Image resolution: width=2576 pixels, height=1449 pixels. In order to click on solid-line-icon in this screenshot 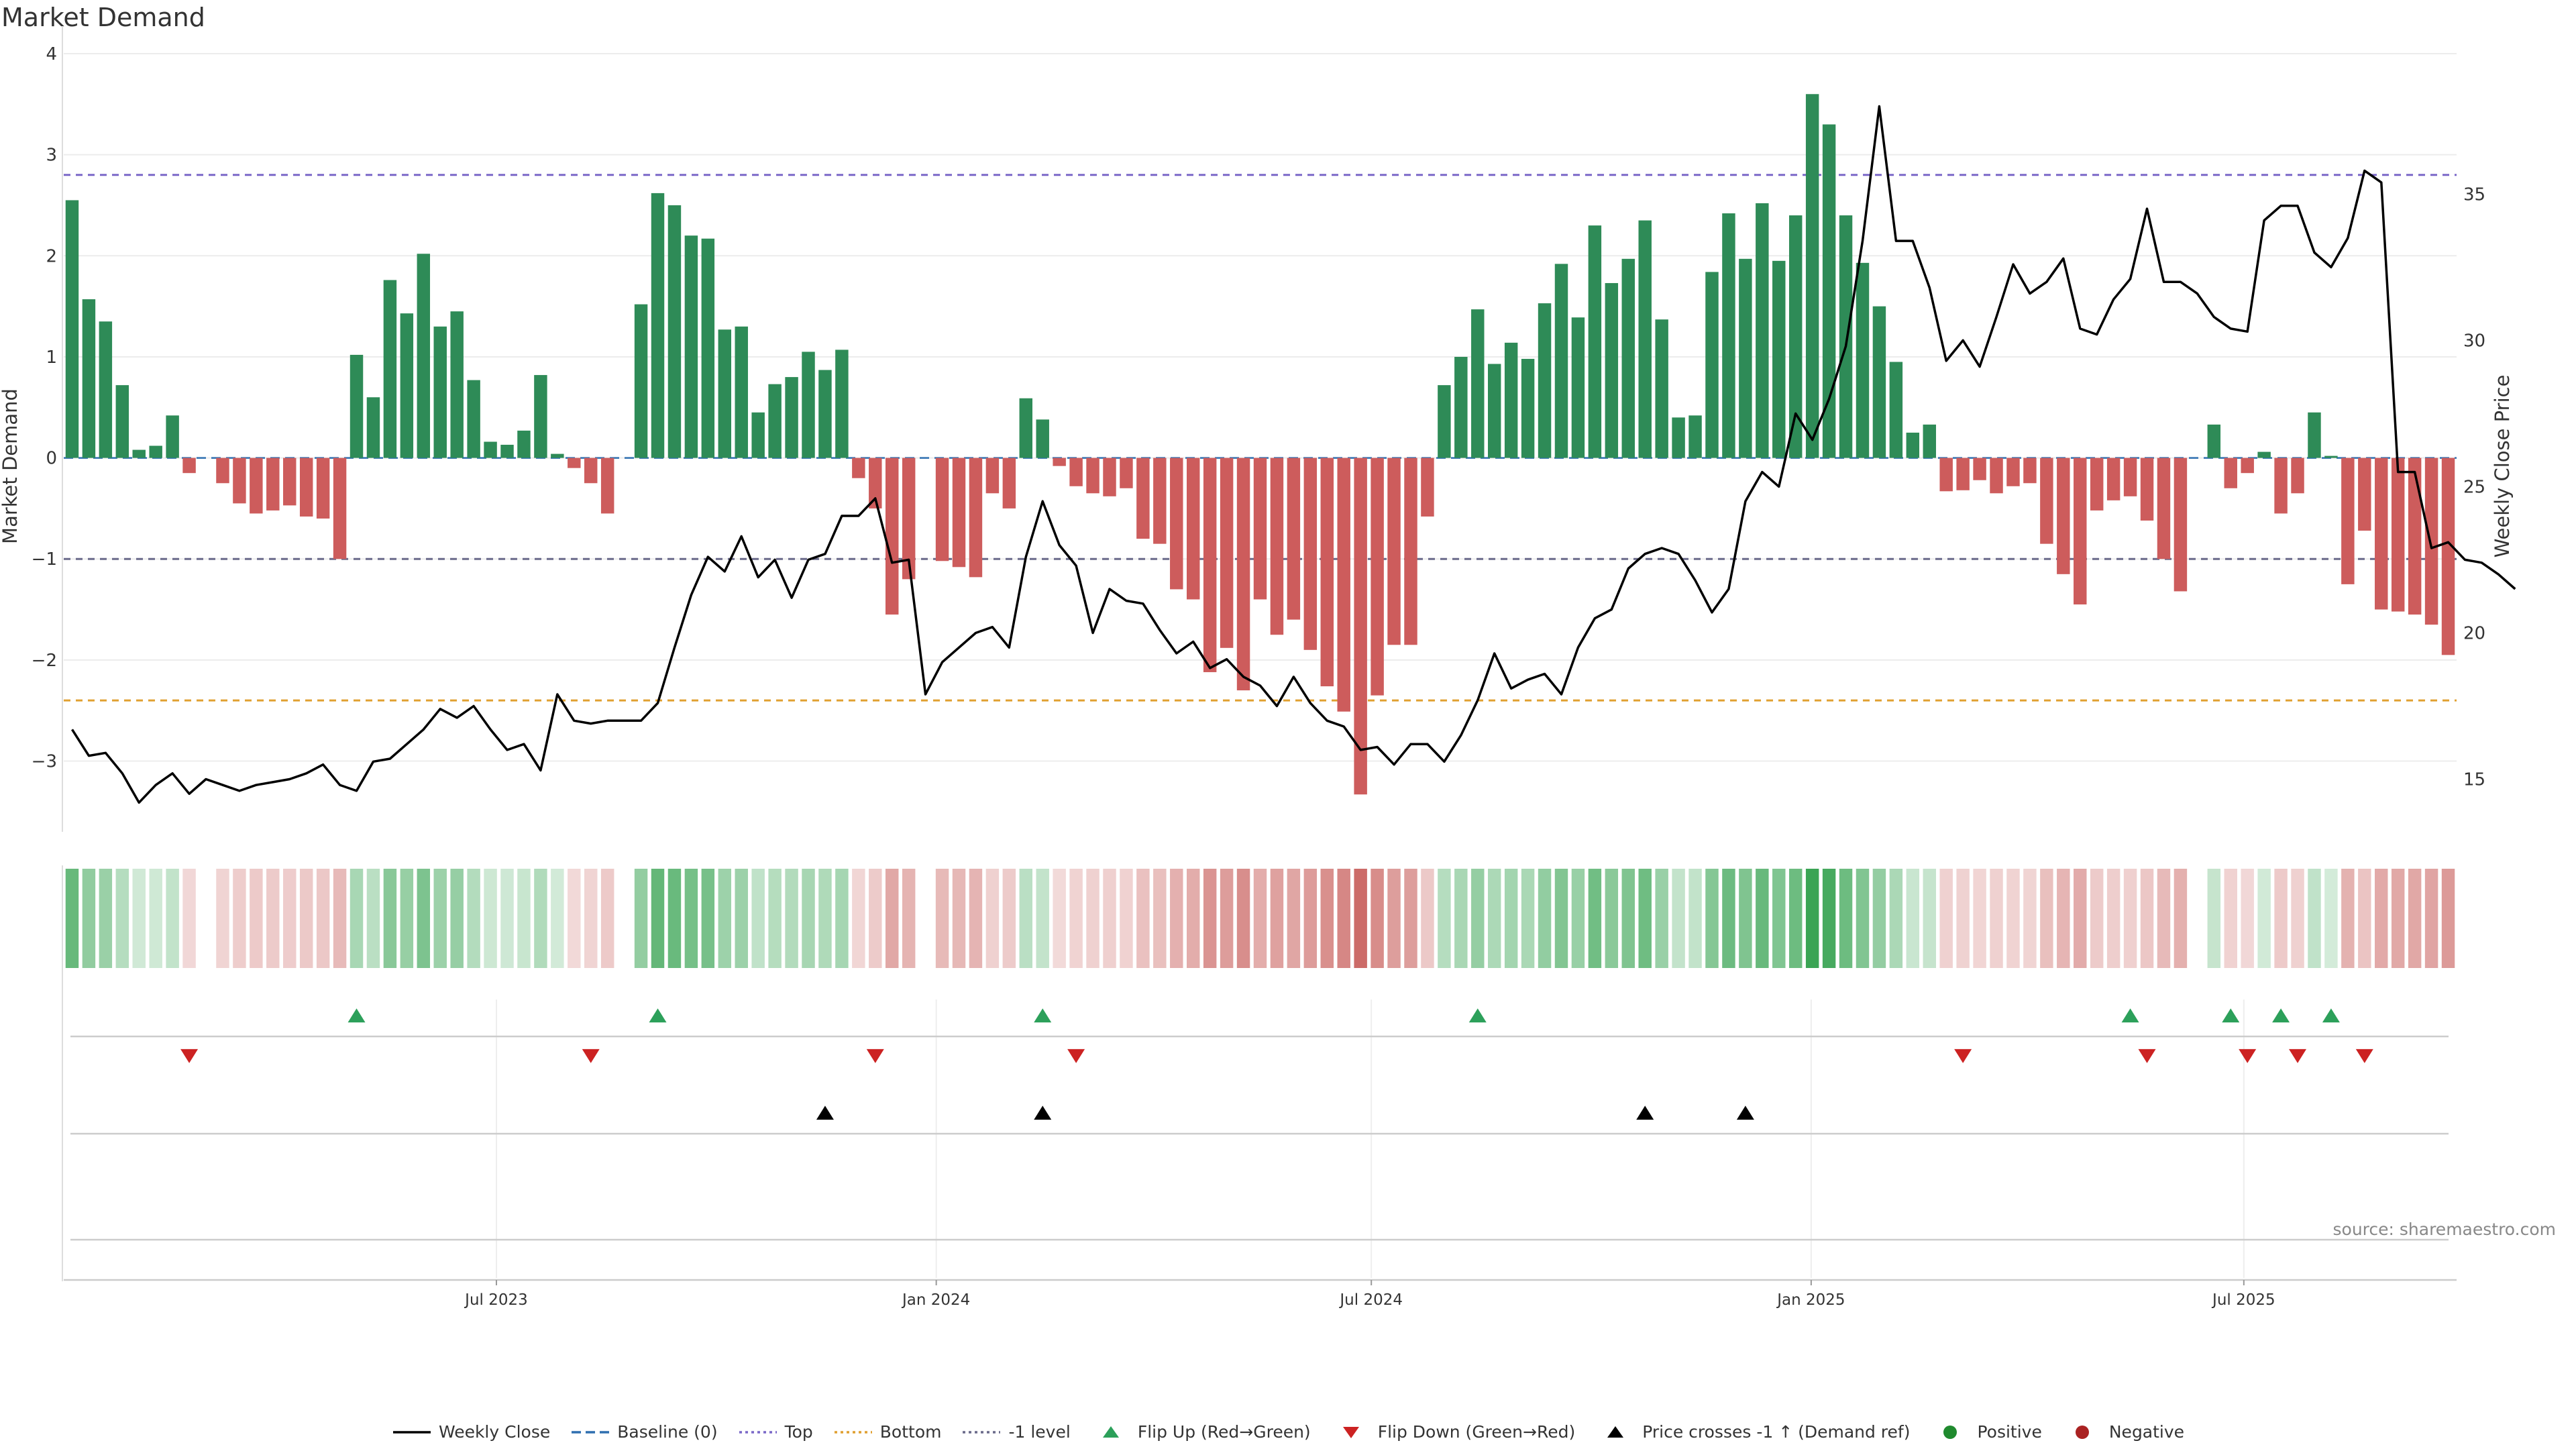, I will do `click(411, 1432)`.